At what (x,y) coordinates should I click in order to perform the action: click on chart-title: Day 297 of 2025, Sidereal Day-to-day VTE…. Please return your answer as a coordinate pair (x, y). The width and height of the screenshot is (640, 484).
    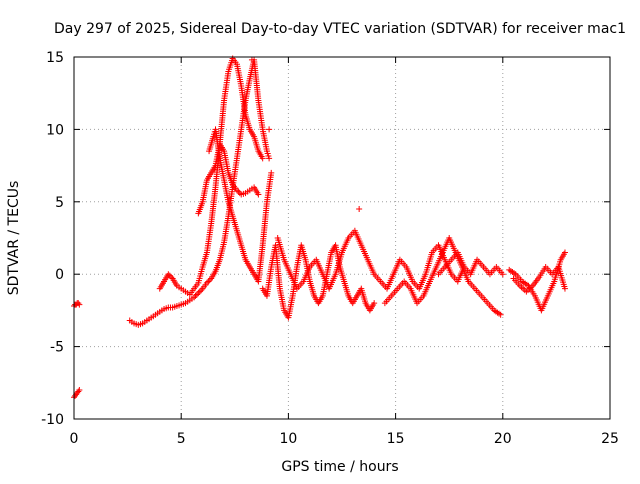
    Looking at the image, I should click on (340, 29).